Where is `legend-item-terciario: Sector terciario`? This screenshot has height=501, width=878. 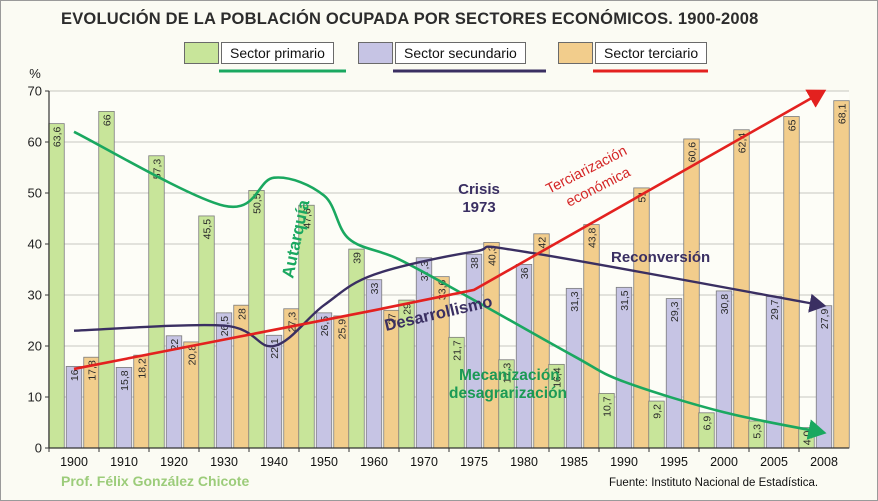 legend-item-terciario: Sector terciario is located at coordinates (633, 53).